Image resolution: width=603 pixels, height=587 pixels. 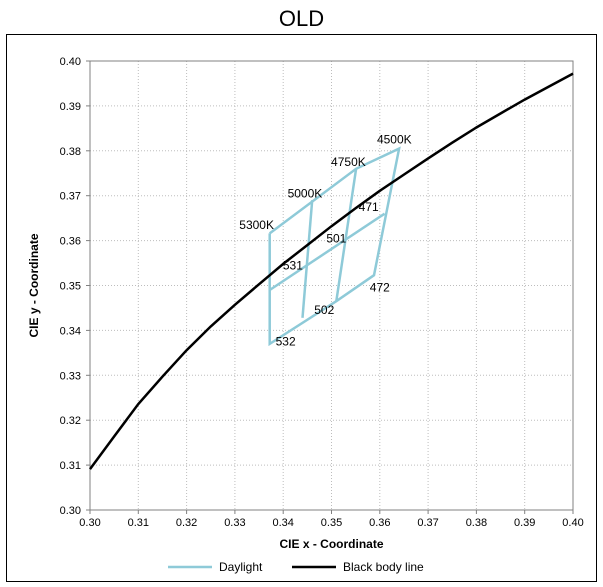 What do you see at coordinates (70, 466) in the screenshot?
I see `y-tick-label: 0.31` at bounding box center [70, 466].